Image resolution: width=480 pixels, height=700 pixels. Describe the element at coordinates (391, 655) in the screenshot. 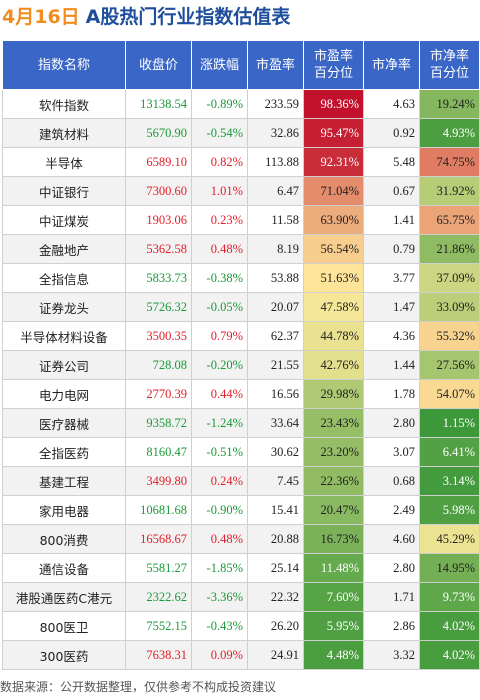

I see `pb-cell: 3.32` at that location.